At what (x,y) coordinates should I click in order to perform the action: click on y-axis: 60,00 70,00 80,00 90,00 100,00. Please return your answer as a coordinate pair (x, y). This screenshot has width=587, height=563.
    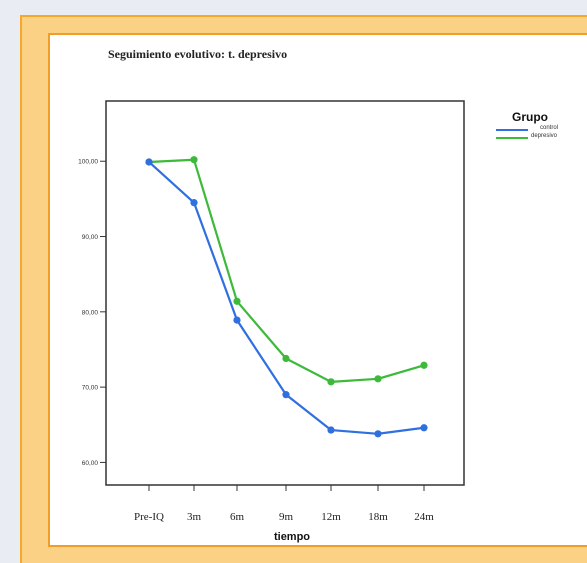
    Looking at the image, I should click on (92, 313).